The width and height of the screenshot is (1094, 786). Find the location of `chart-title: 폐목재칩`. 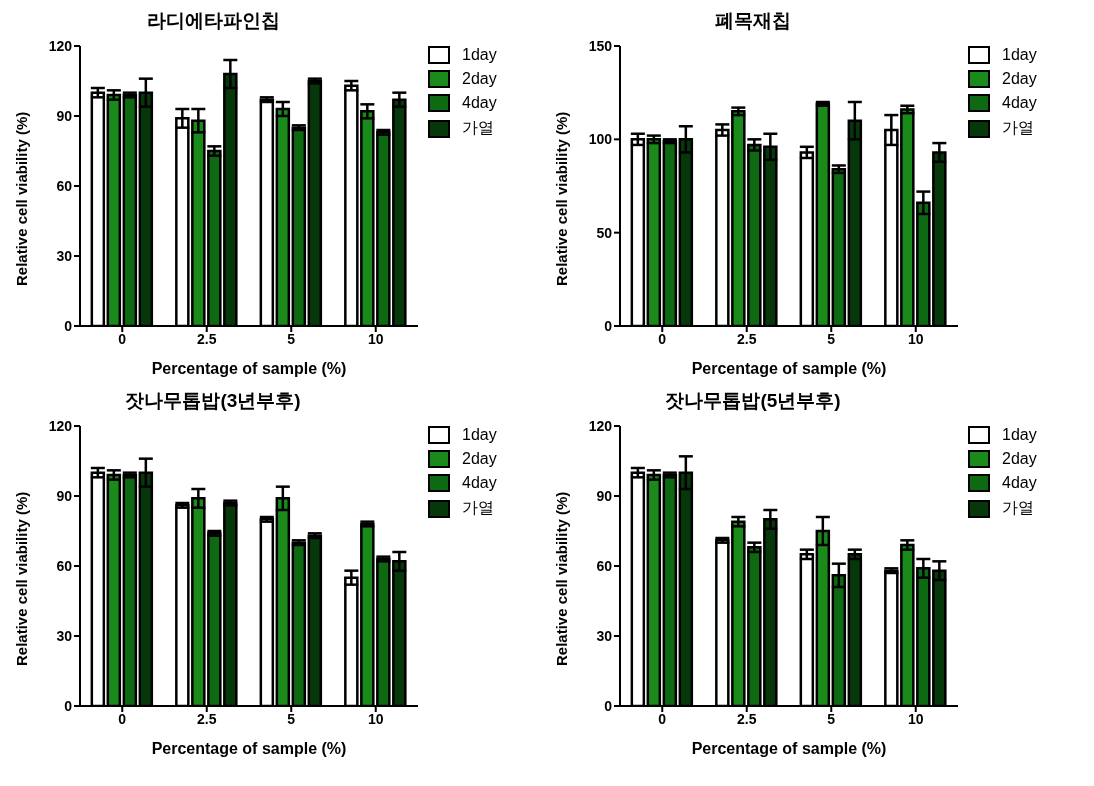

chart-title: 폐목재칩 is located at coordinates (753, 21).